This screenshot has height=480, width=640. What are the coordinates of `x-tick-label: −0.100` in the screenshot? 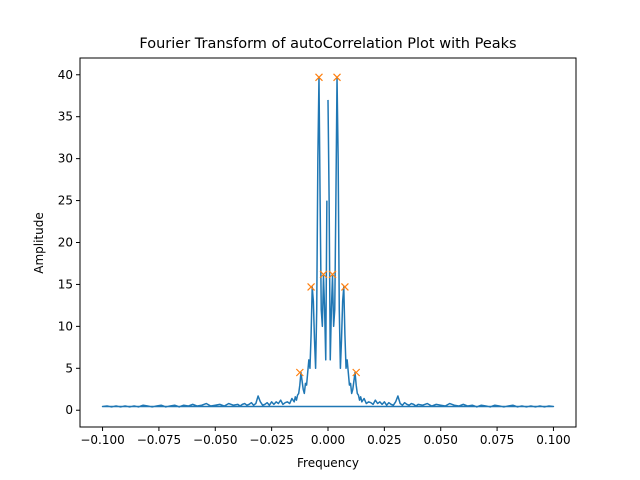 It's located at (102, 440).